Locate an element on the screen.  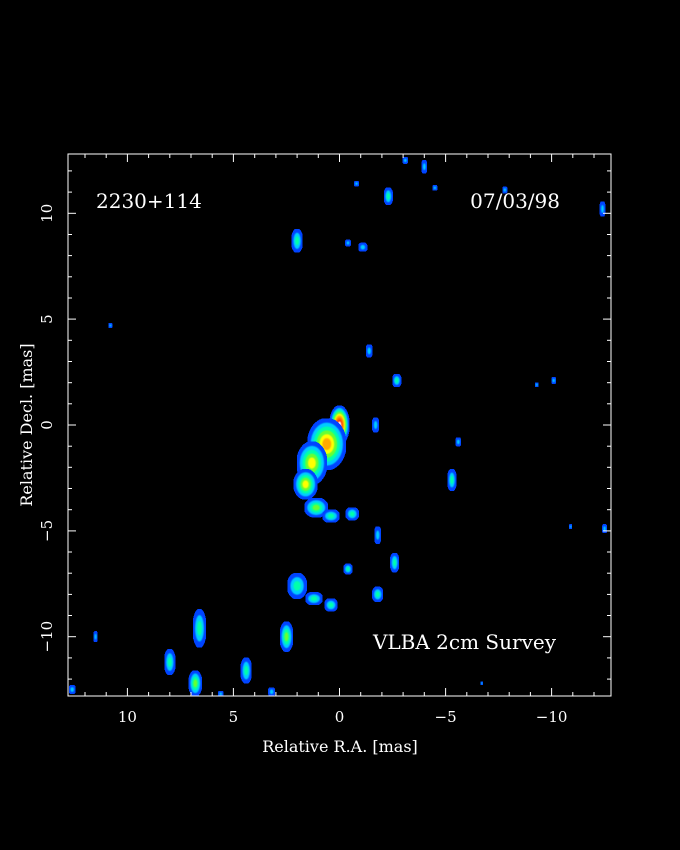
x-tick-label: −5 is located at coordinates (446, 717).